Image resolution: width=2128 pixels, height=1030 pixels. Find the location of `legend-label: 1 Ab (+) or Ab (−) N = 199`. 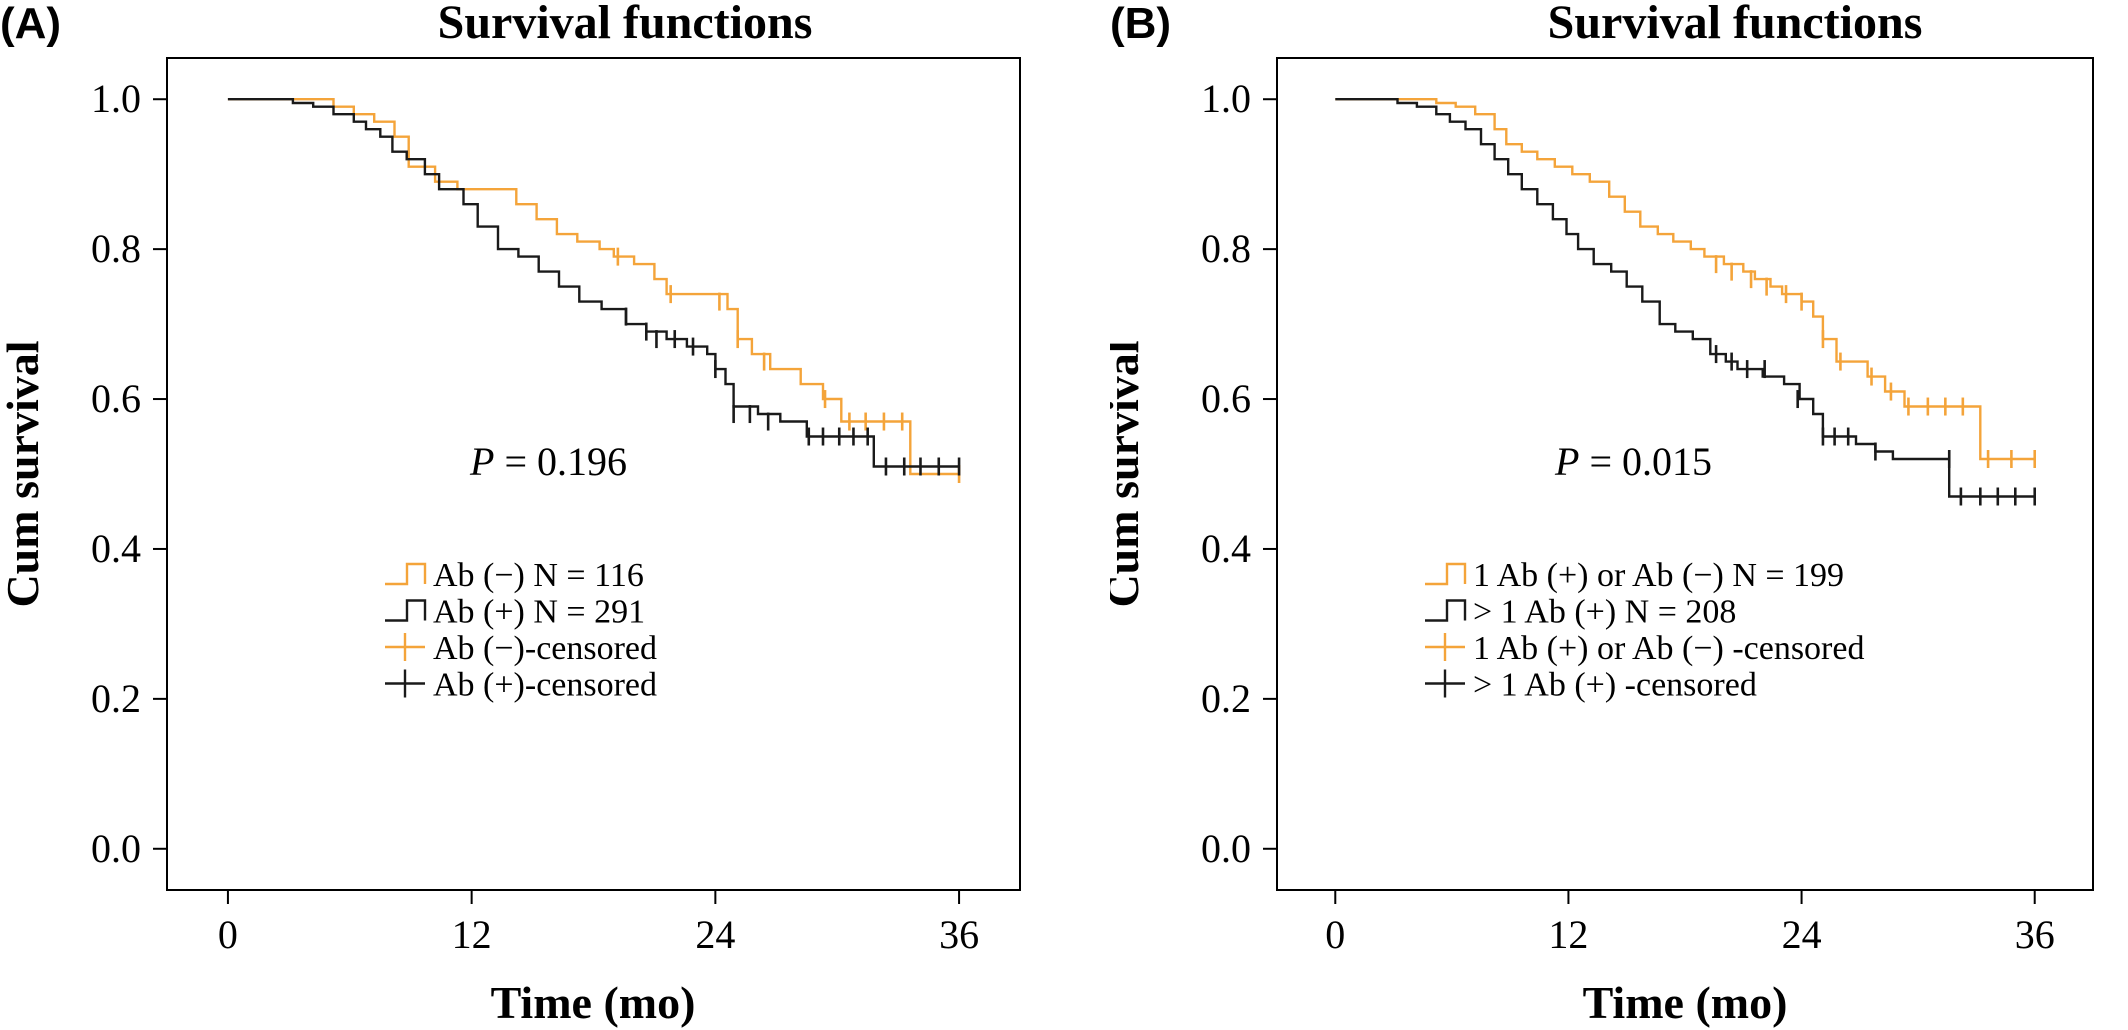

legend-label: 1 Ab (+) or Ab (−) N = 199 is located at coordinates (1658, 575).